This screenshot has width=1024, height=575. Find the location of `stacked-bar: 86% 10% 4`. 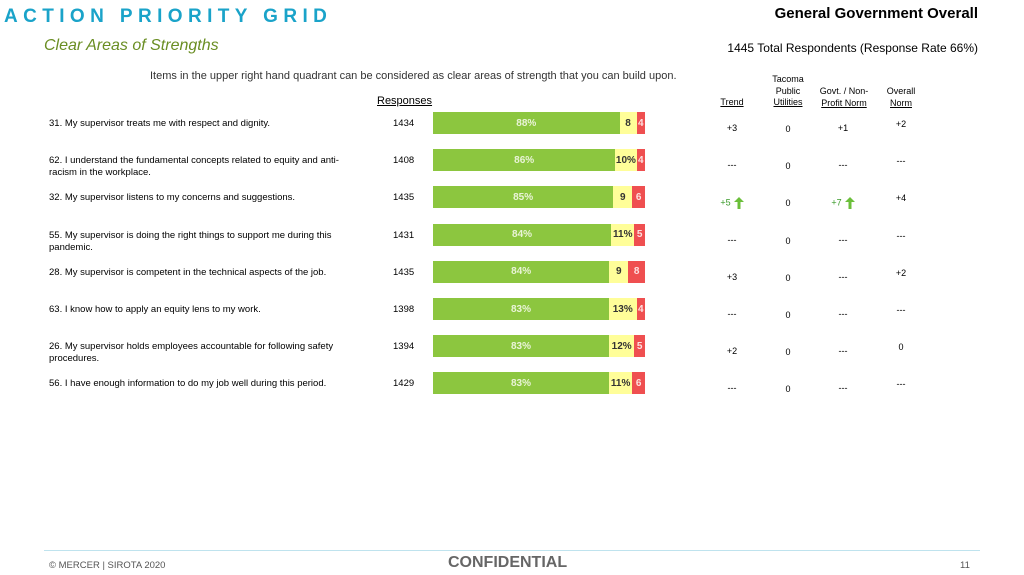

stacked-bar: 86% 10% 4 is located at coordinates (539, 160).